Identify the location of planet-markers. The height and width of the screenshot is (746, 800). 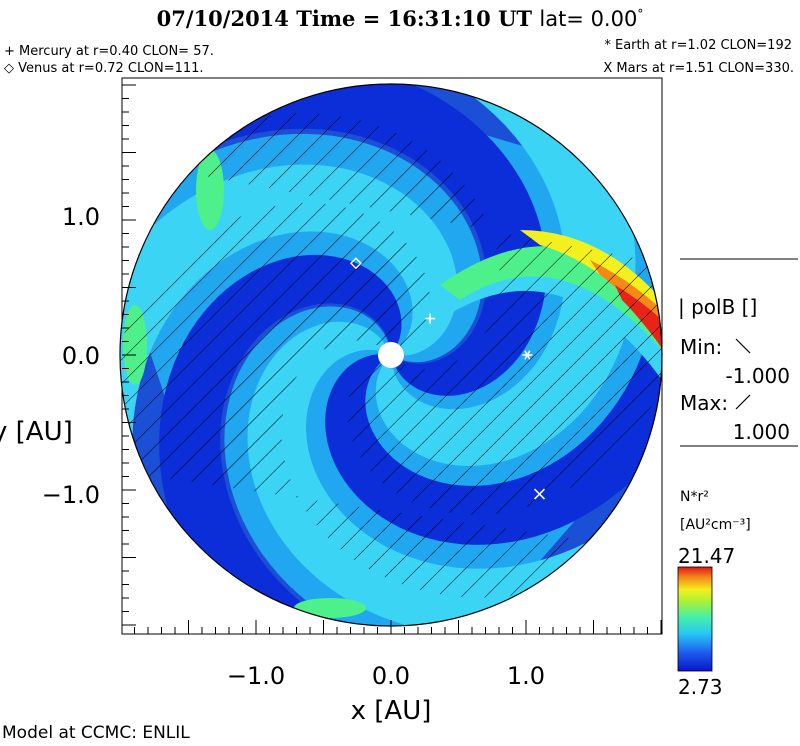
(447, 378).